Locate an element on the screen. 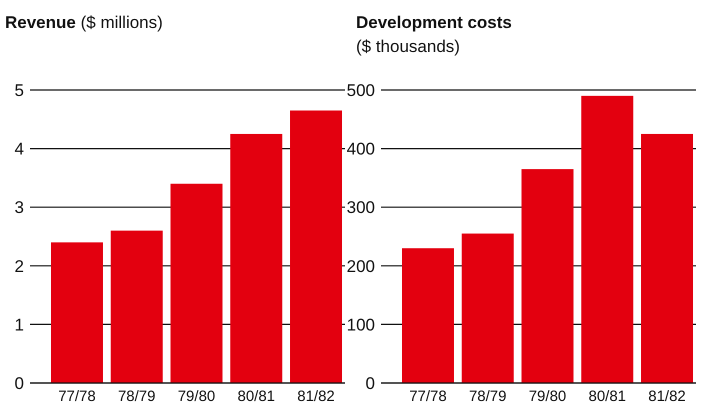 The height and width of the screenshot is (405, 702). y-tick-label: 1 is located at coordinates (19, 324).